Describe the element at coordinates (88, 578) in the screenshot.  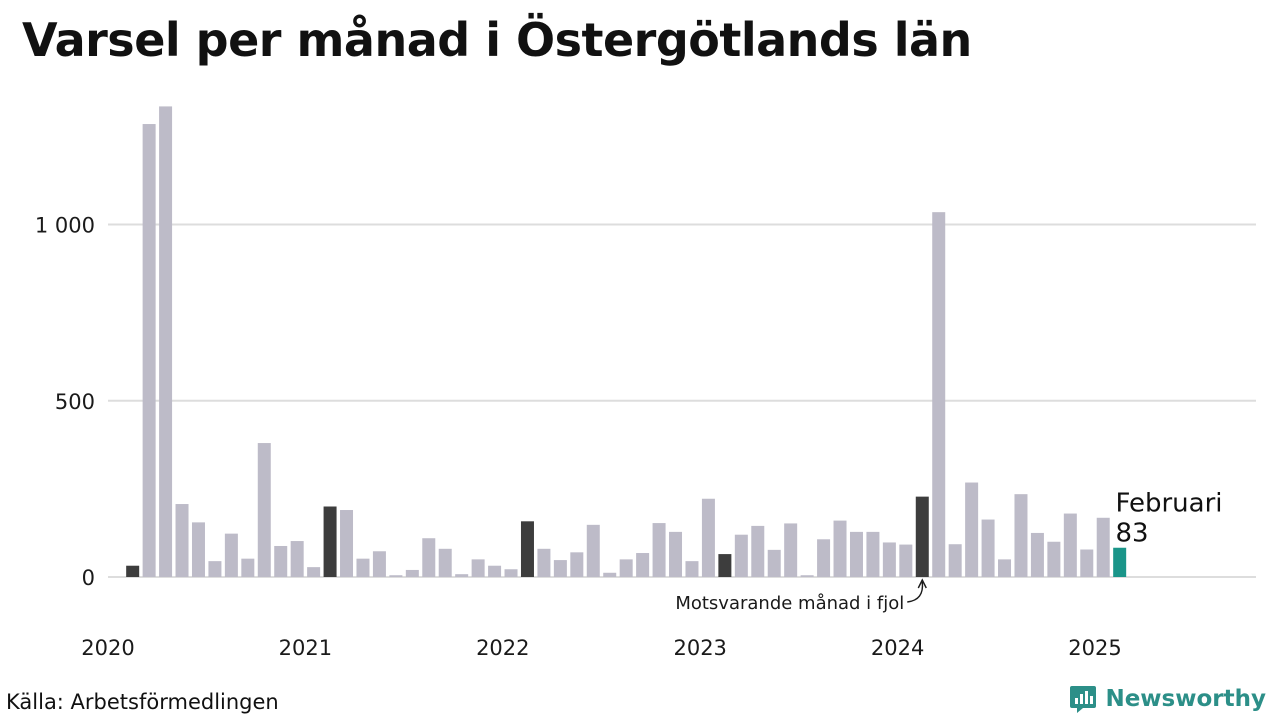
I see `y-tick-label: 0` at that location.